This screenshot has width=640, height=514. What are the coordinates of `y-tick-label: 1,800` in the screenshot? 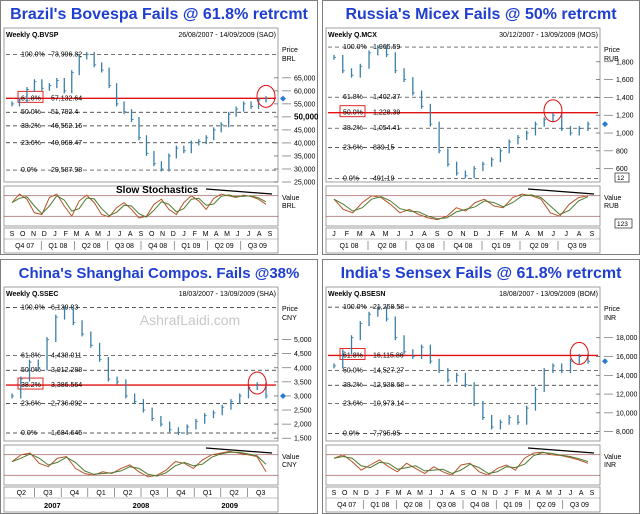 It's located at (625, 62).